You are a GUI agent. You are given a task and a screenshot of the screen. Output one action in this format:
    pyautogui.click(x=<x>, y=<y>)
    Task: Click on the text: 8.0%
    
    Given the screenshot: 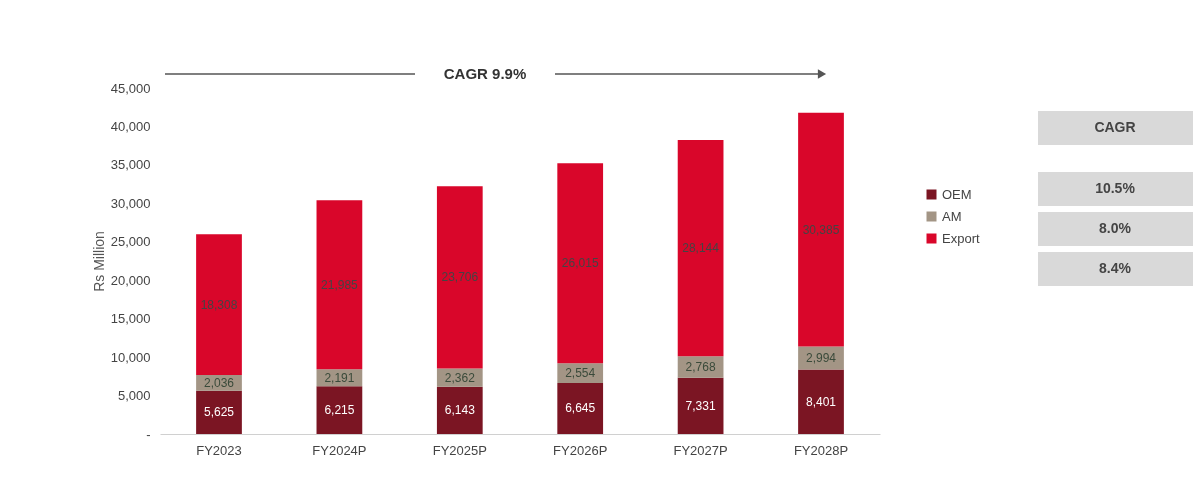 What is the action you would take?
    pyautogui.click(x=1115, y=228)
    